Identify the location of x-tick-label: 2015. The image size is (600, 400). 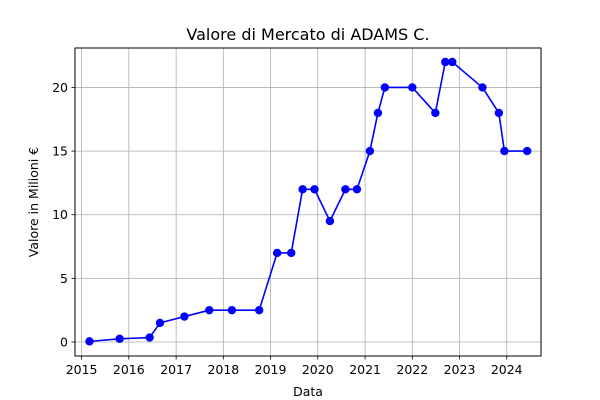
(82, 369).